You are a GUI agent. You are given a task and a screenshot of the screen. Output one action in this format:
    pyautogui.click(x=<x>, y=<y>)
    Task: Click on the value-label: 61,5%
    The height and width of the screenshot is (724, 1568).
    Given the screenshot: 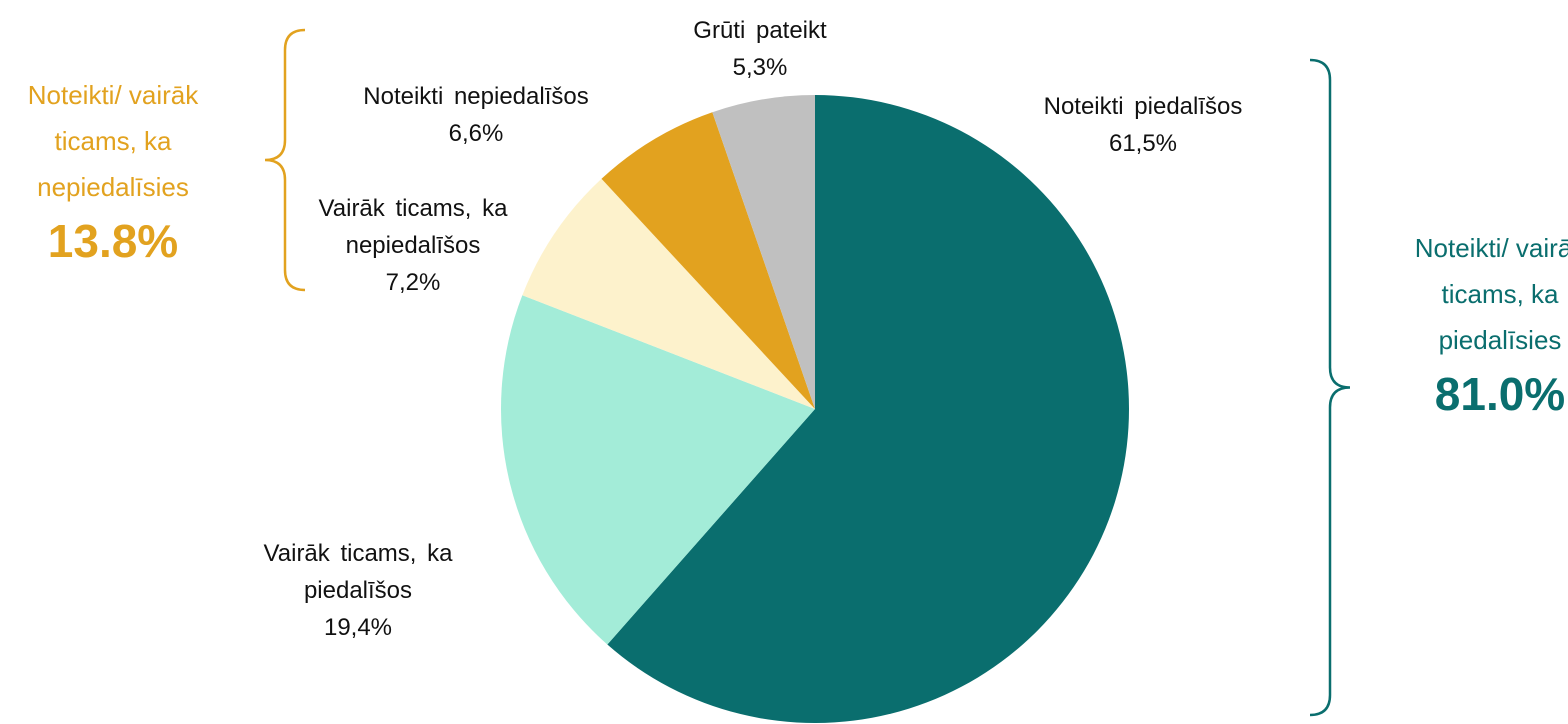 What is the action you would take?
    pyautogui.click(x=1143, y=143)
    